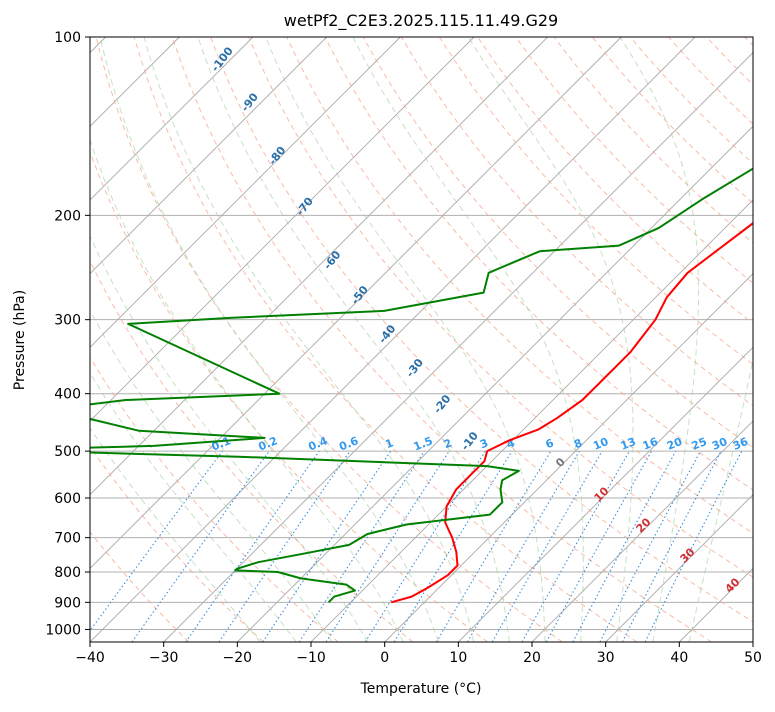 Image resolution: width=775 pixels, height=712 pixels. What do you see at coordinates (67, 539) in the screenshot?
I see `y-tick-label: 700` at bounding box center [67, 539].